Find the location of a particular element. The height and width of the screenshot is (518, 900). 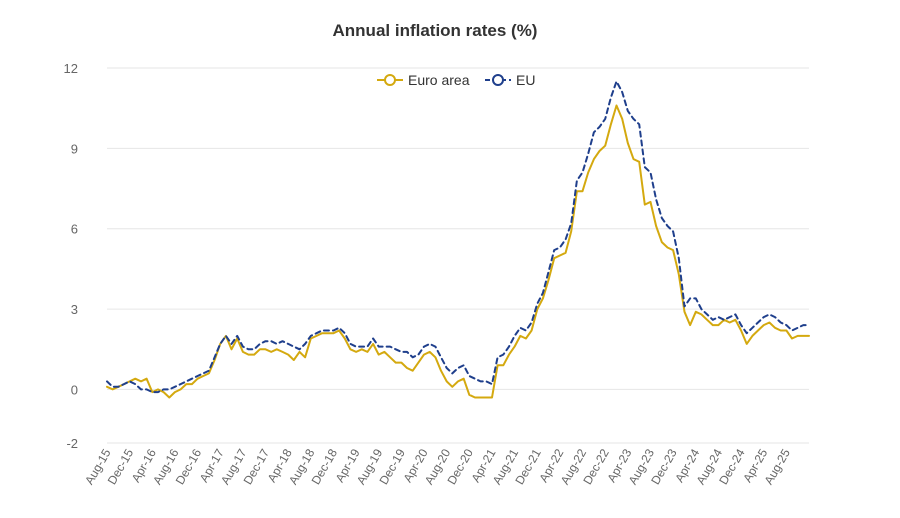

chart-title: Annual inflation rates (%) is located at coordinates (435, 30).